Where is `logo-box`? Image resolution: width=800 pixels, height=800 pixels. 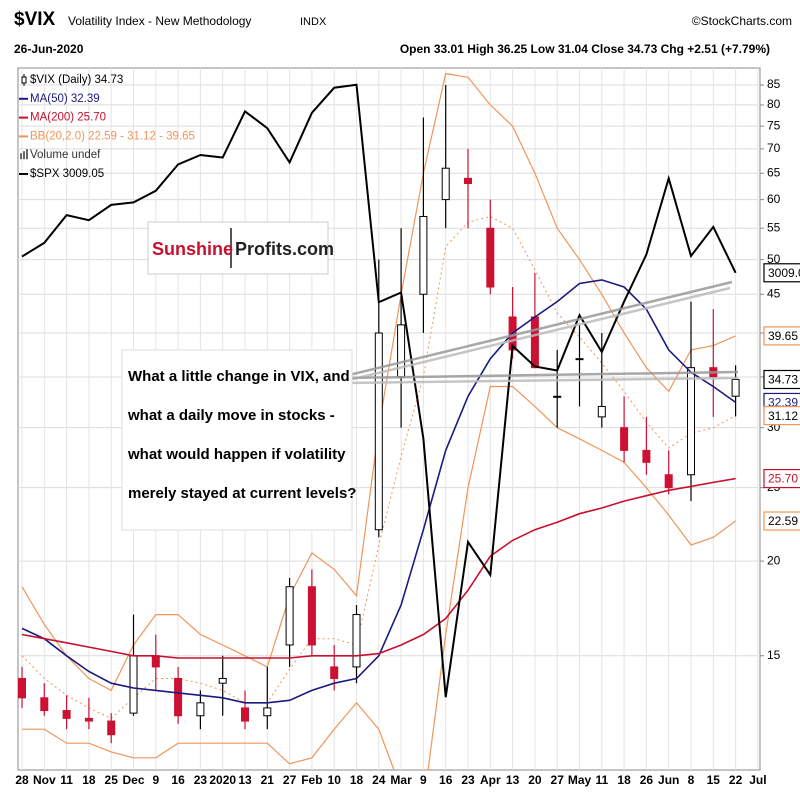 logo-box is located at coordinates (238, 248).